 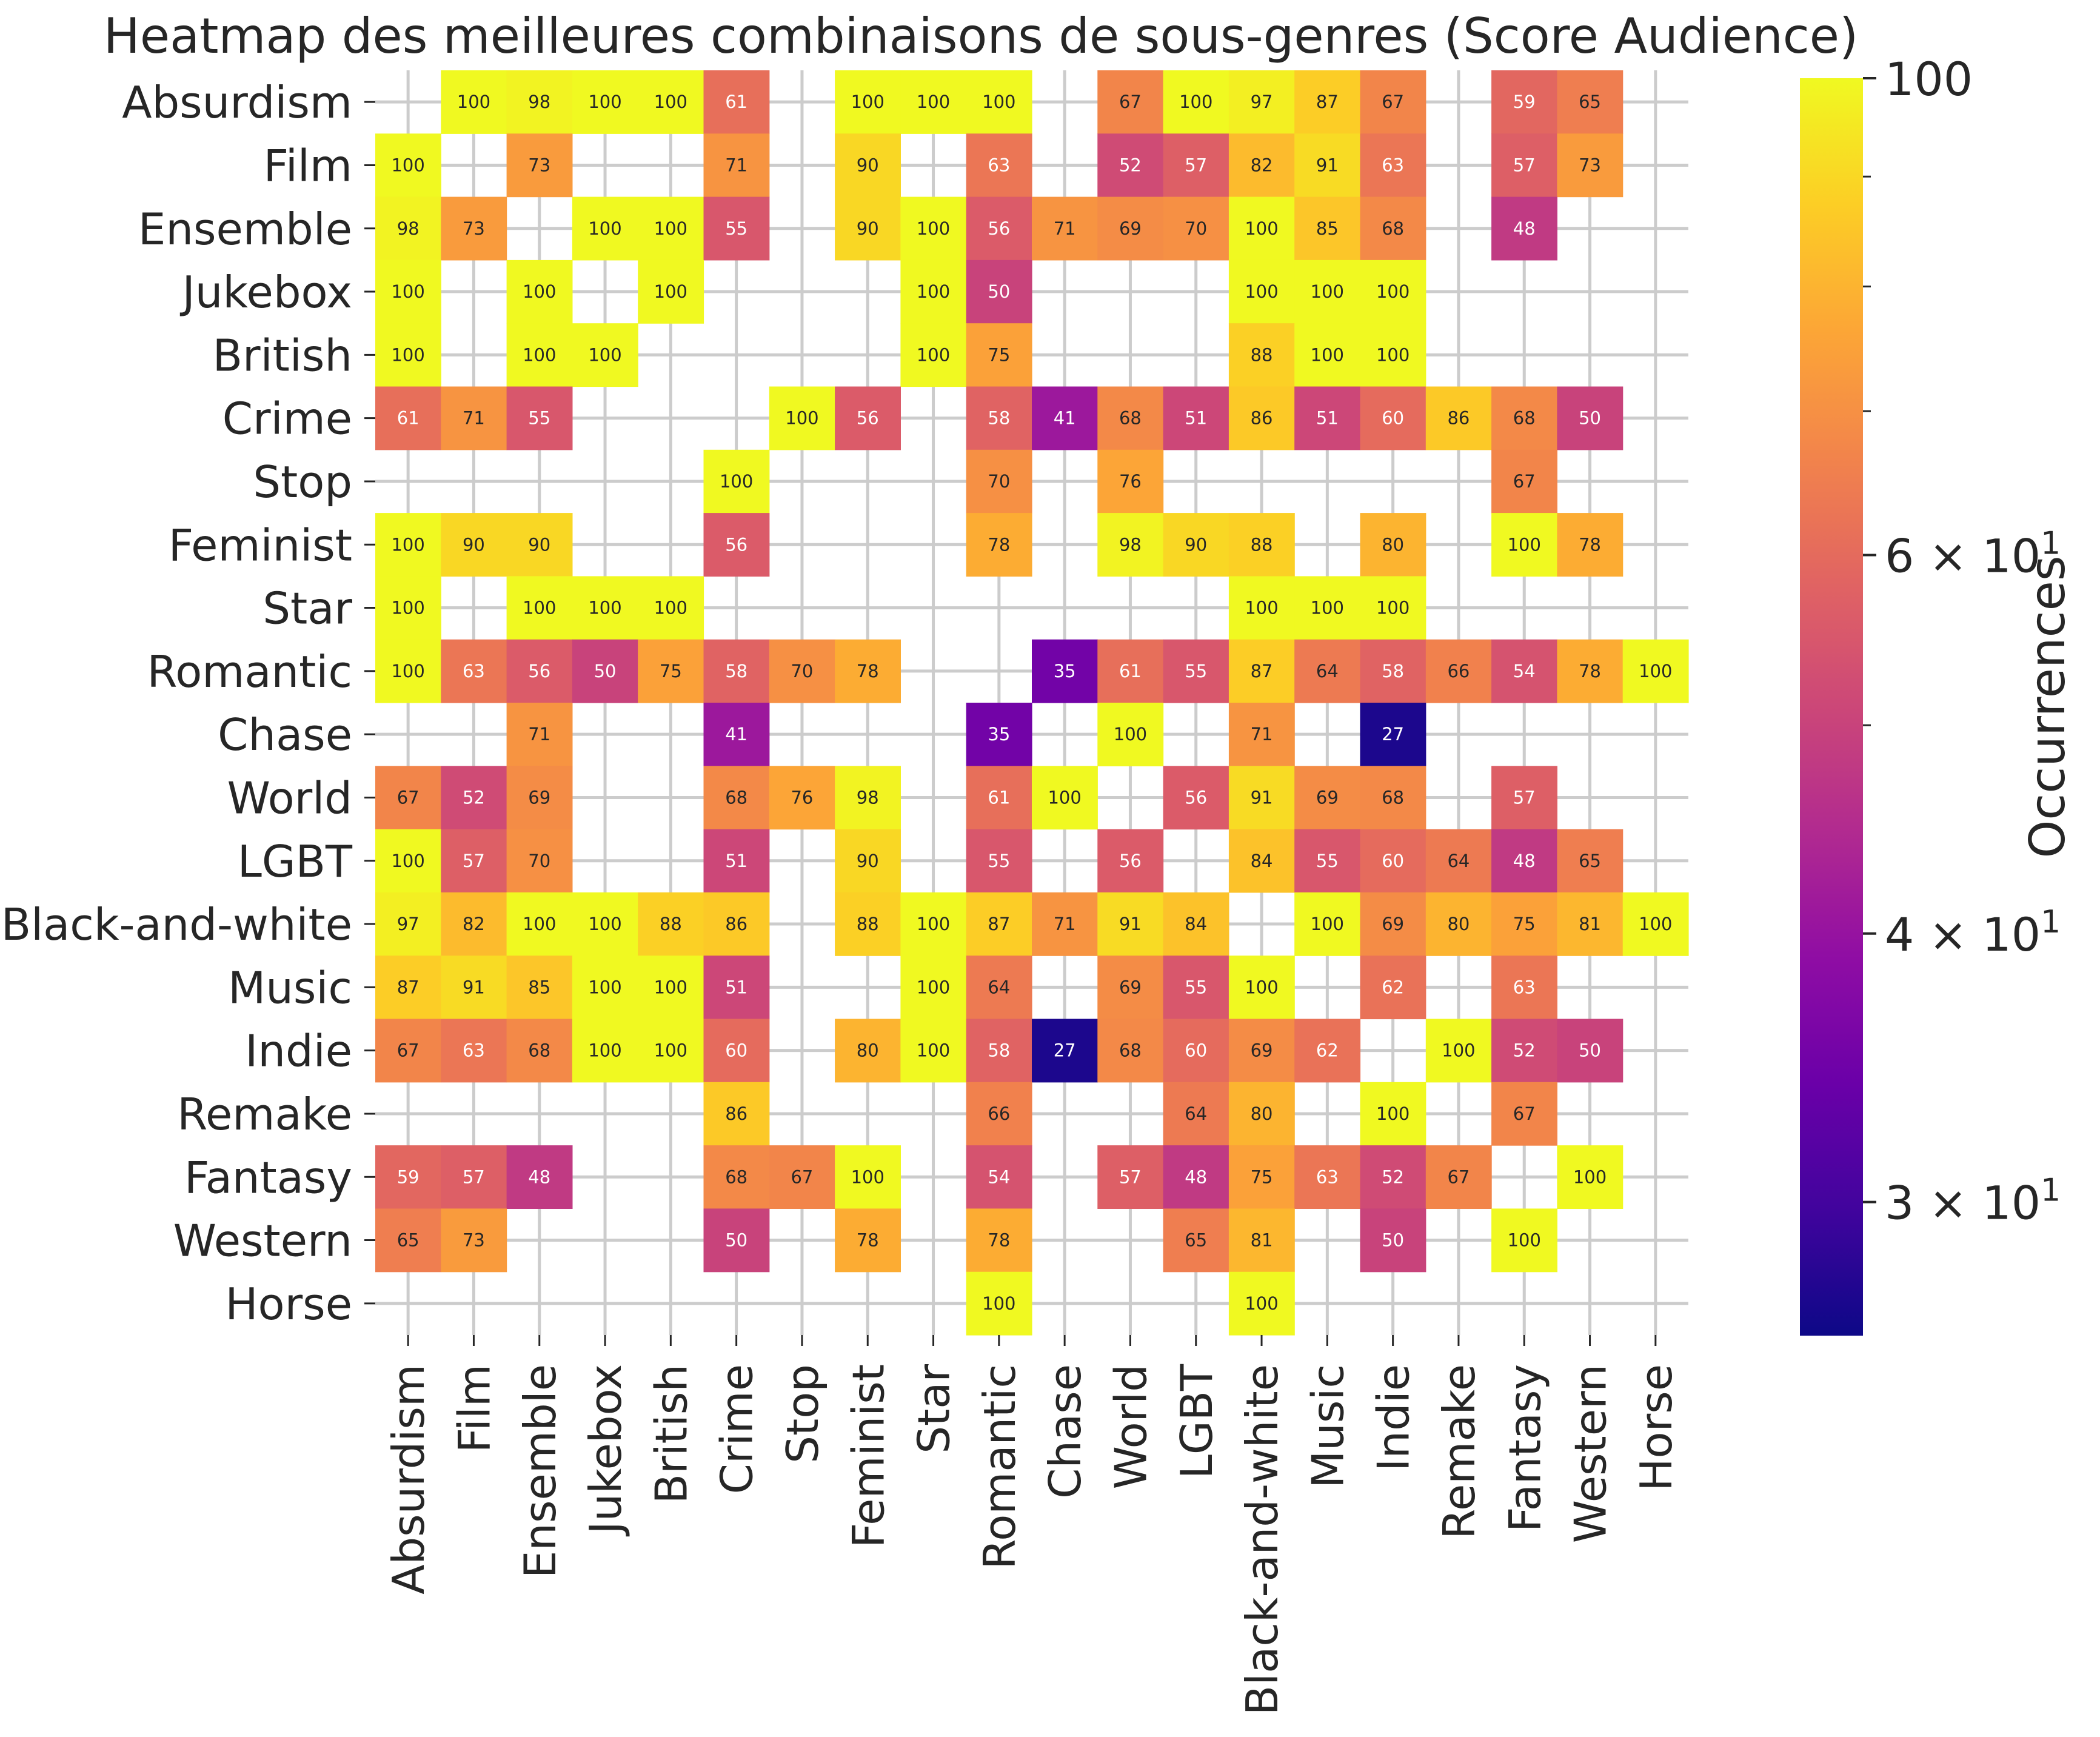 What do you see at coordinates (1393, 1417) in the screenshot?
I see `x-tick-label: Indie` at bounding box center [1393, 1417].